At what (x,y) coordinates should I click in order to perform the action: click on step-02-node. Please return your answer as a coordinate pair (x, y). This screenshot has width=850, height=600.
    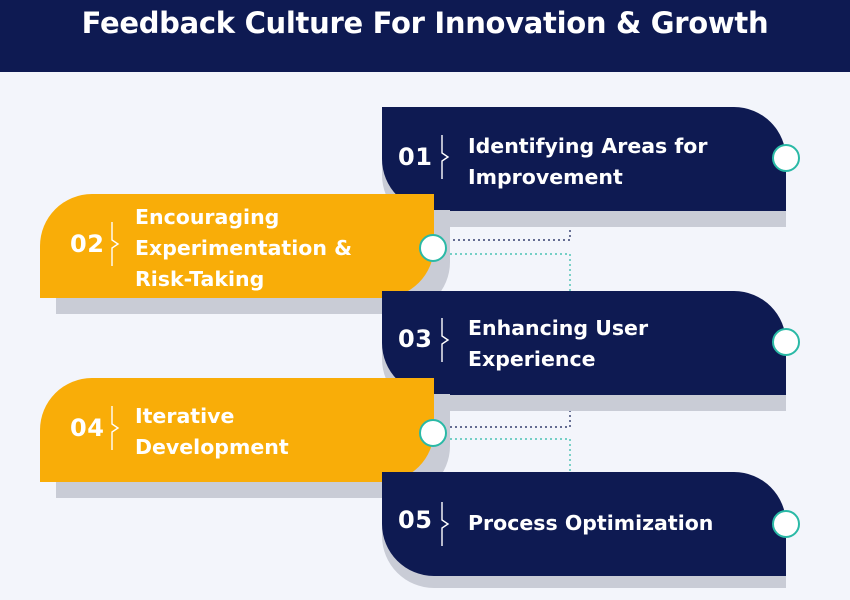
    Looking at the image, I should click on (433, 248).